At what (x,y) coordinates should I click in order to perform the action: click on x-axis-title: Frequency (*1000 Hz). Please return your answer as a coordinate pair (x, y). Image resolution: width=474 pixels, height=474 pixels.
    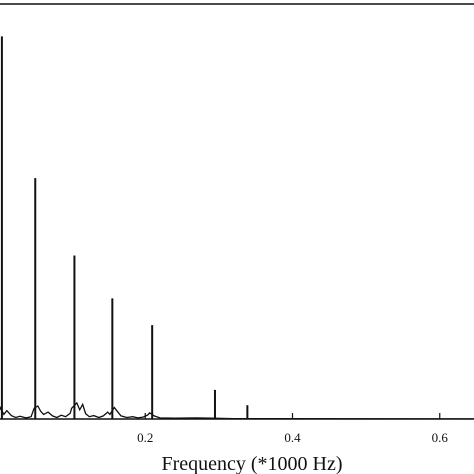
    Looking at the image, I should click on (251, 463).